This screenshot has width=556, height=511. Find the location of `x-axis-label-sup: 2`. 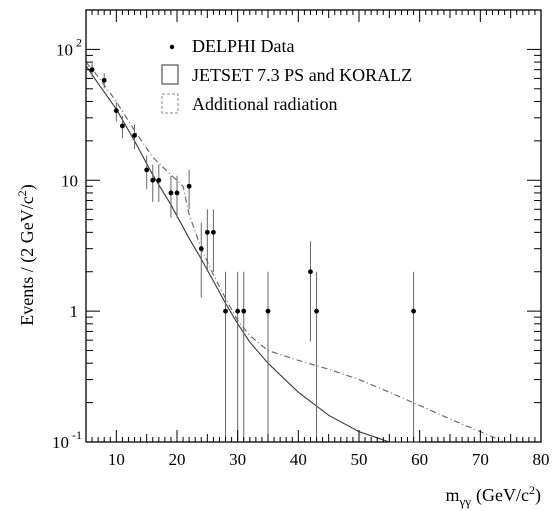

x-axis-label-sup: 2 is located at coordinates (532, 490).